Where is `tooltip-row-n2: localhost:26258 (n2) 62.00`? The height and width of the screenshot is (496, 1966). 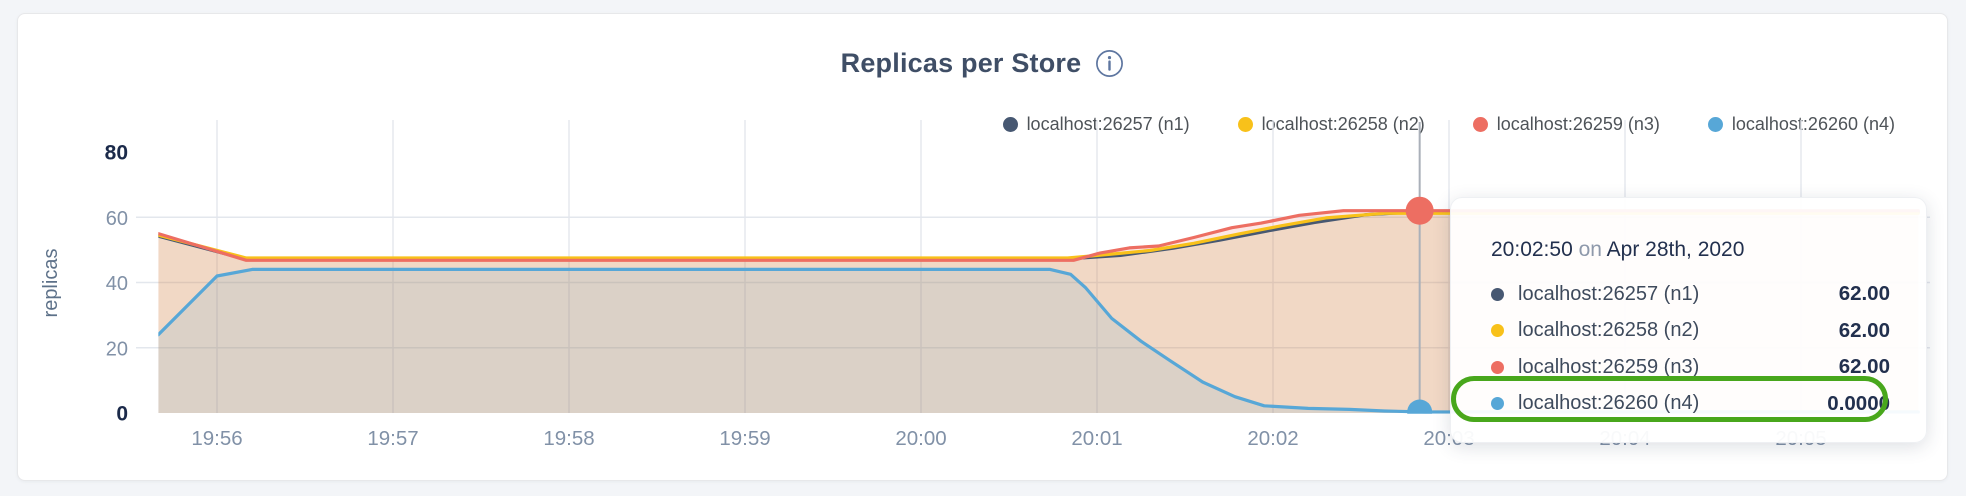
tooltip-row-n2: localhost:26258 (n2) 62.00 is located at coordinates (1690, 331).